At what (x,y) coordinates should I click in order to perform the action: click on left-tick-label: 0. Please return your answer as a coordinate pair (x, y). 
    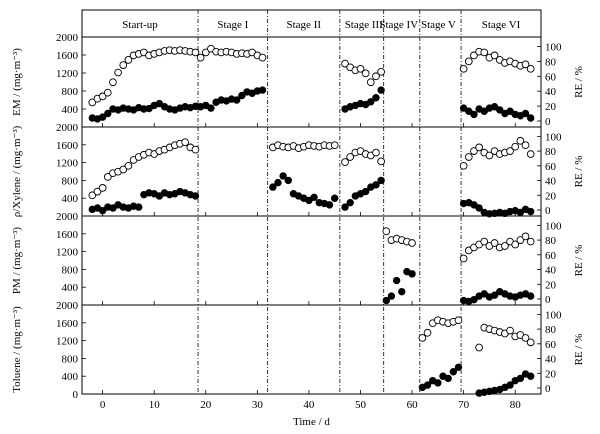
    Looking at the image, I should click on (76, 395).